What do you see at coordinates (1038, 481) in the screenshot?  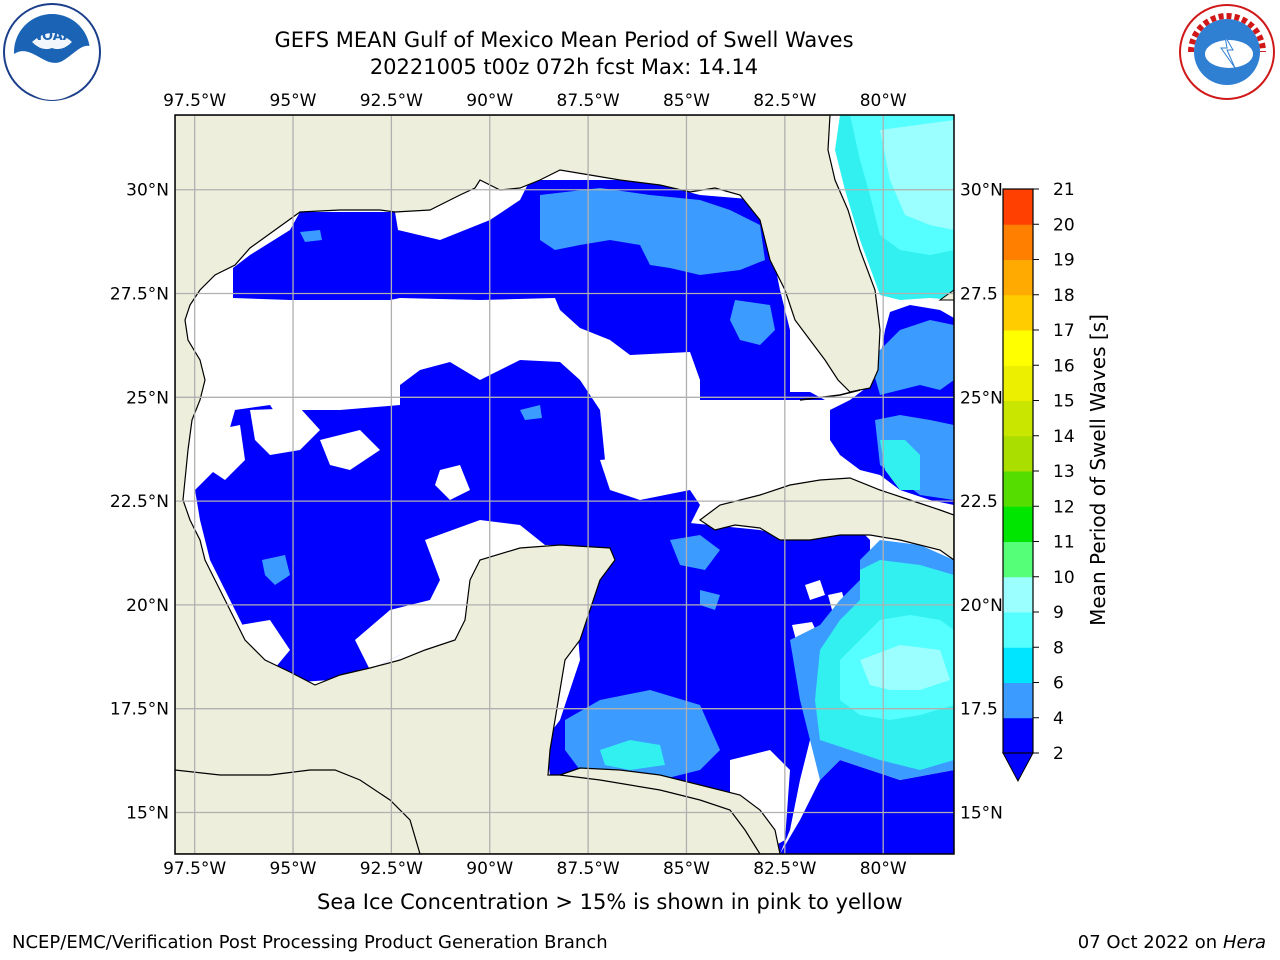 I see `colorbar: 2 4 6 8 9 10 11 12 13 14 15 16 17 18 19 20 21` at bounding box center [1038, 481].